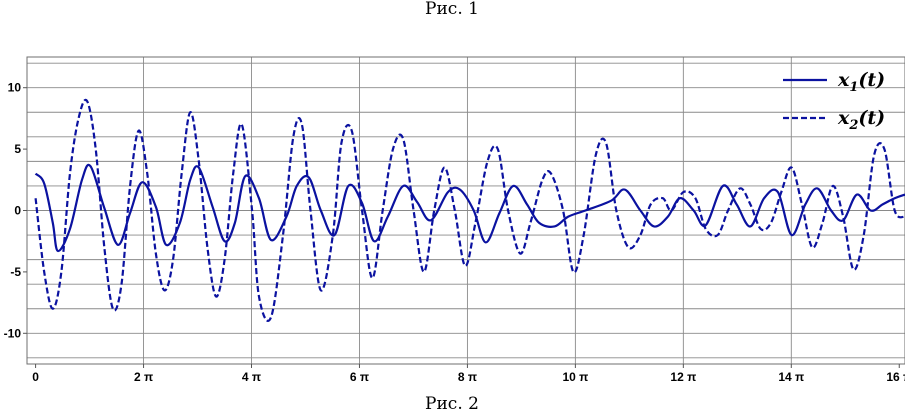  What do you see at coordinates (35, 377) in the screenshot?
I see `x-tick-label-0: 0` at bounding box center [35, 377].